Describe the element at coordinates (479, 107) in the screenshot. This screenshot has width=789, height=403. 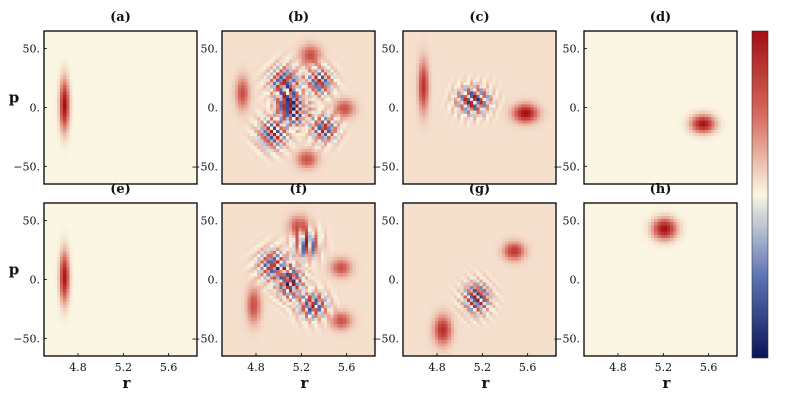
I see `panel-c` at that location.